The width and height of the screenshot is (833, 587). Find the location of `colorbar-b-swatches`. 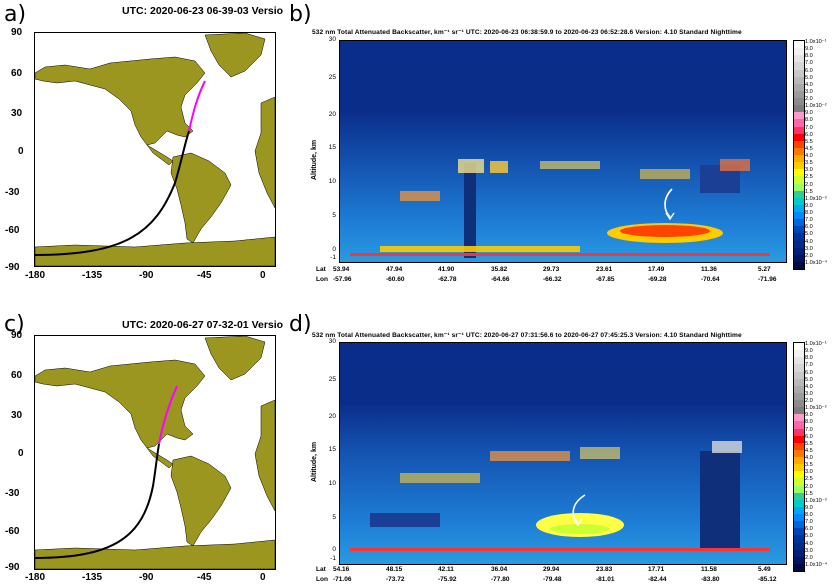

colorbar-b-swatches is located at coordinates (799, 155).